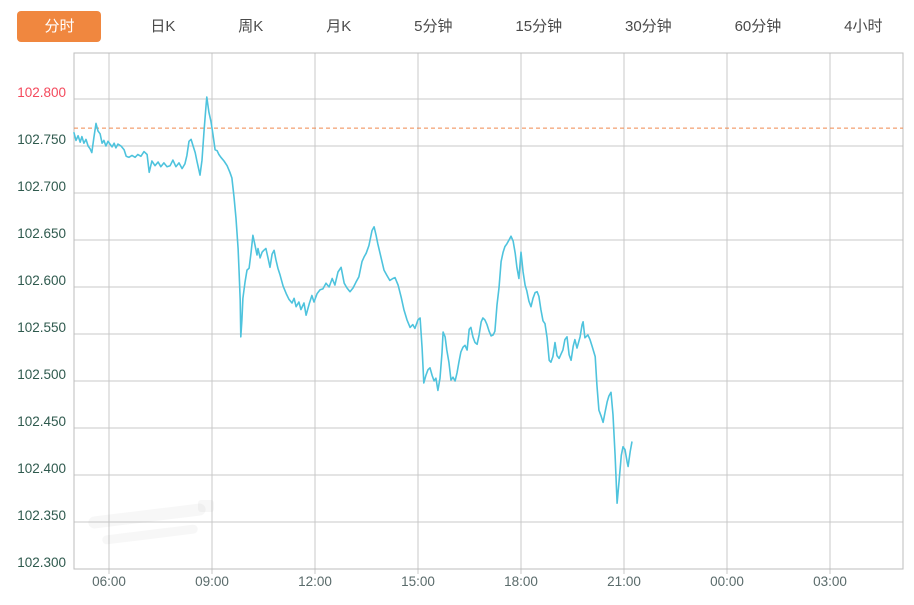 The width and height of the screenshot is (914, 605). What do you see at coordinates (433, 26) in the screenshot?
I see `tab-5min: 5分钟` at bounding box center [433, 26].